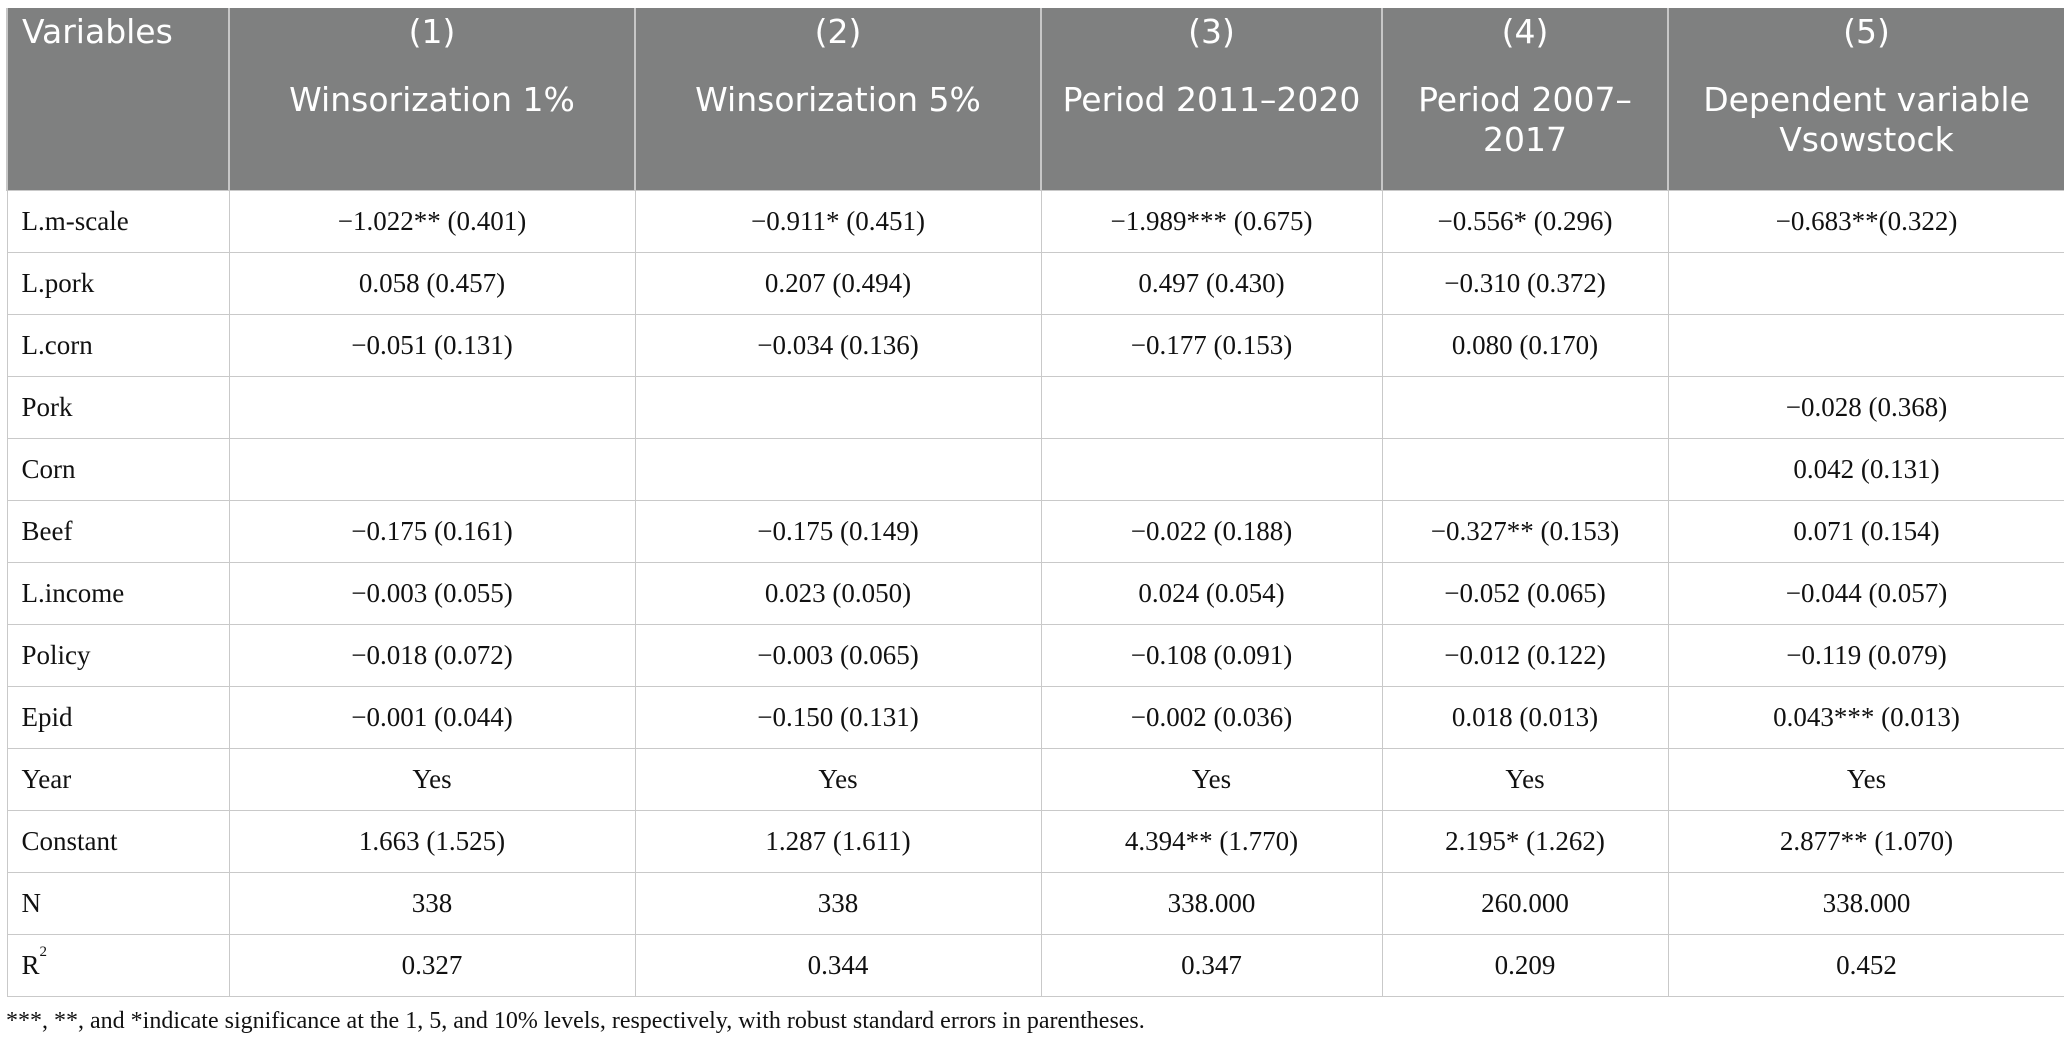 The image size is (2064, 1049). Describe the element at coordinates (118, 407) in the screenshot. I see `row-variable-name: Pork` at that location.